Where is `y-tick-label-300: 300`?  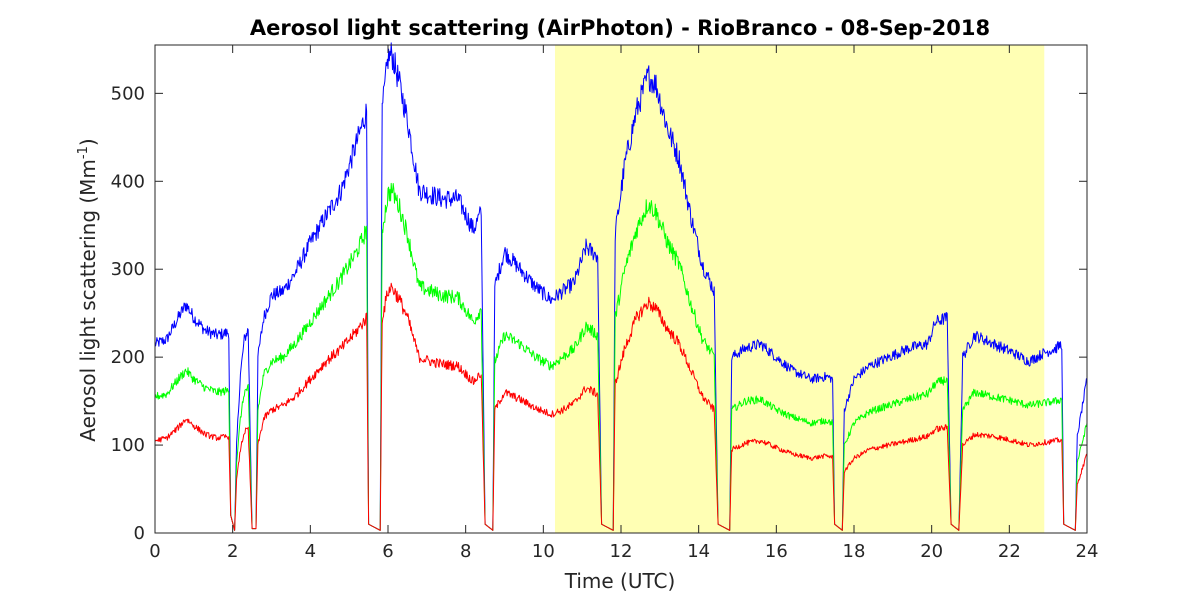 y-tick-label-300: 300 is located at coordinates (128, 269).